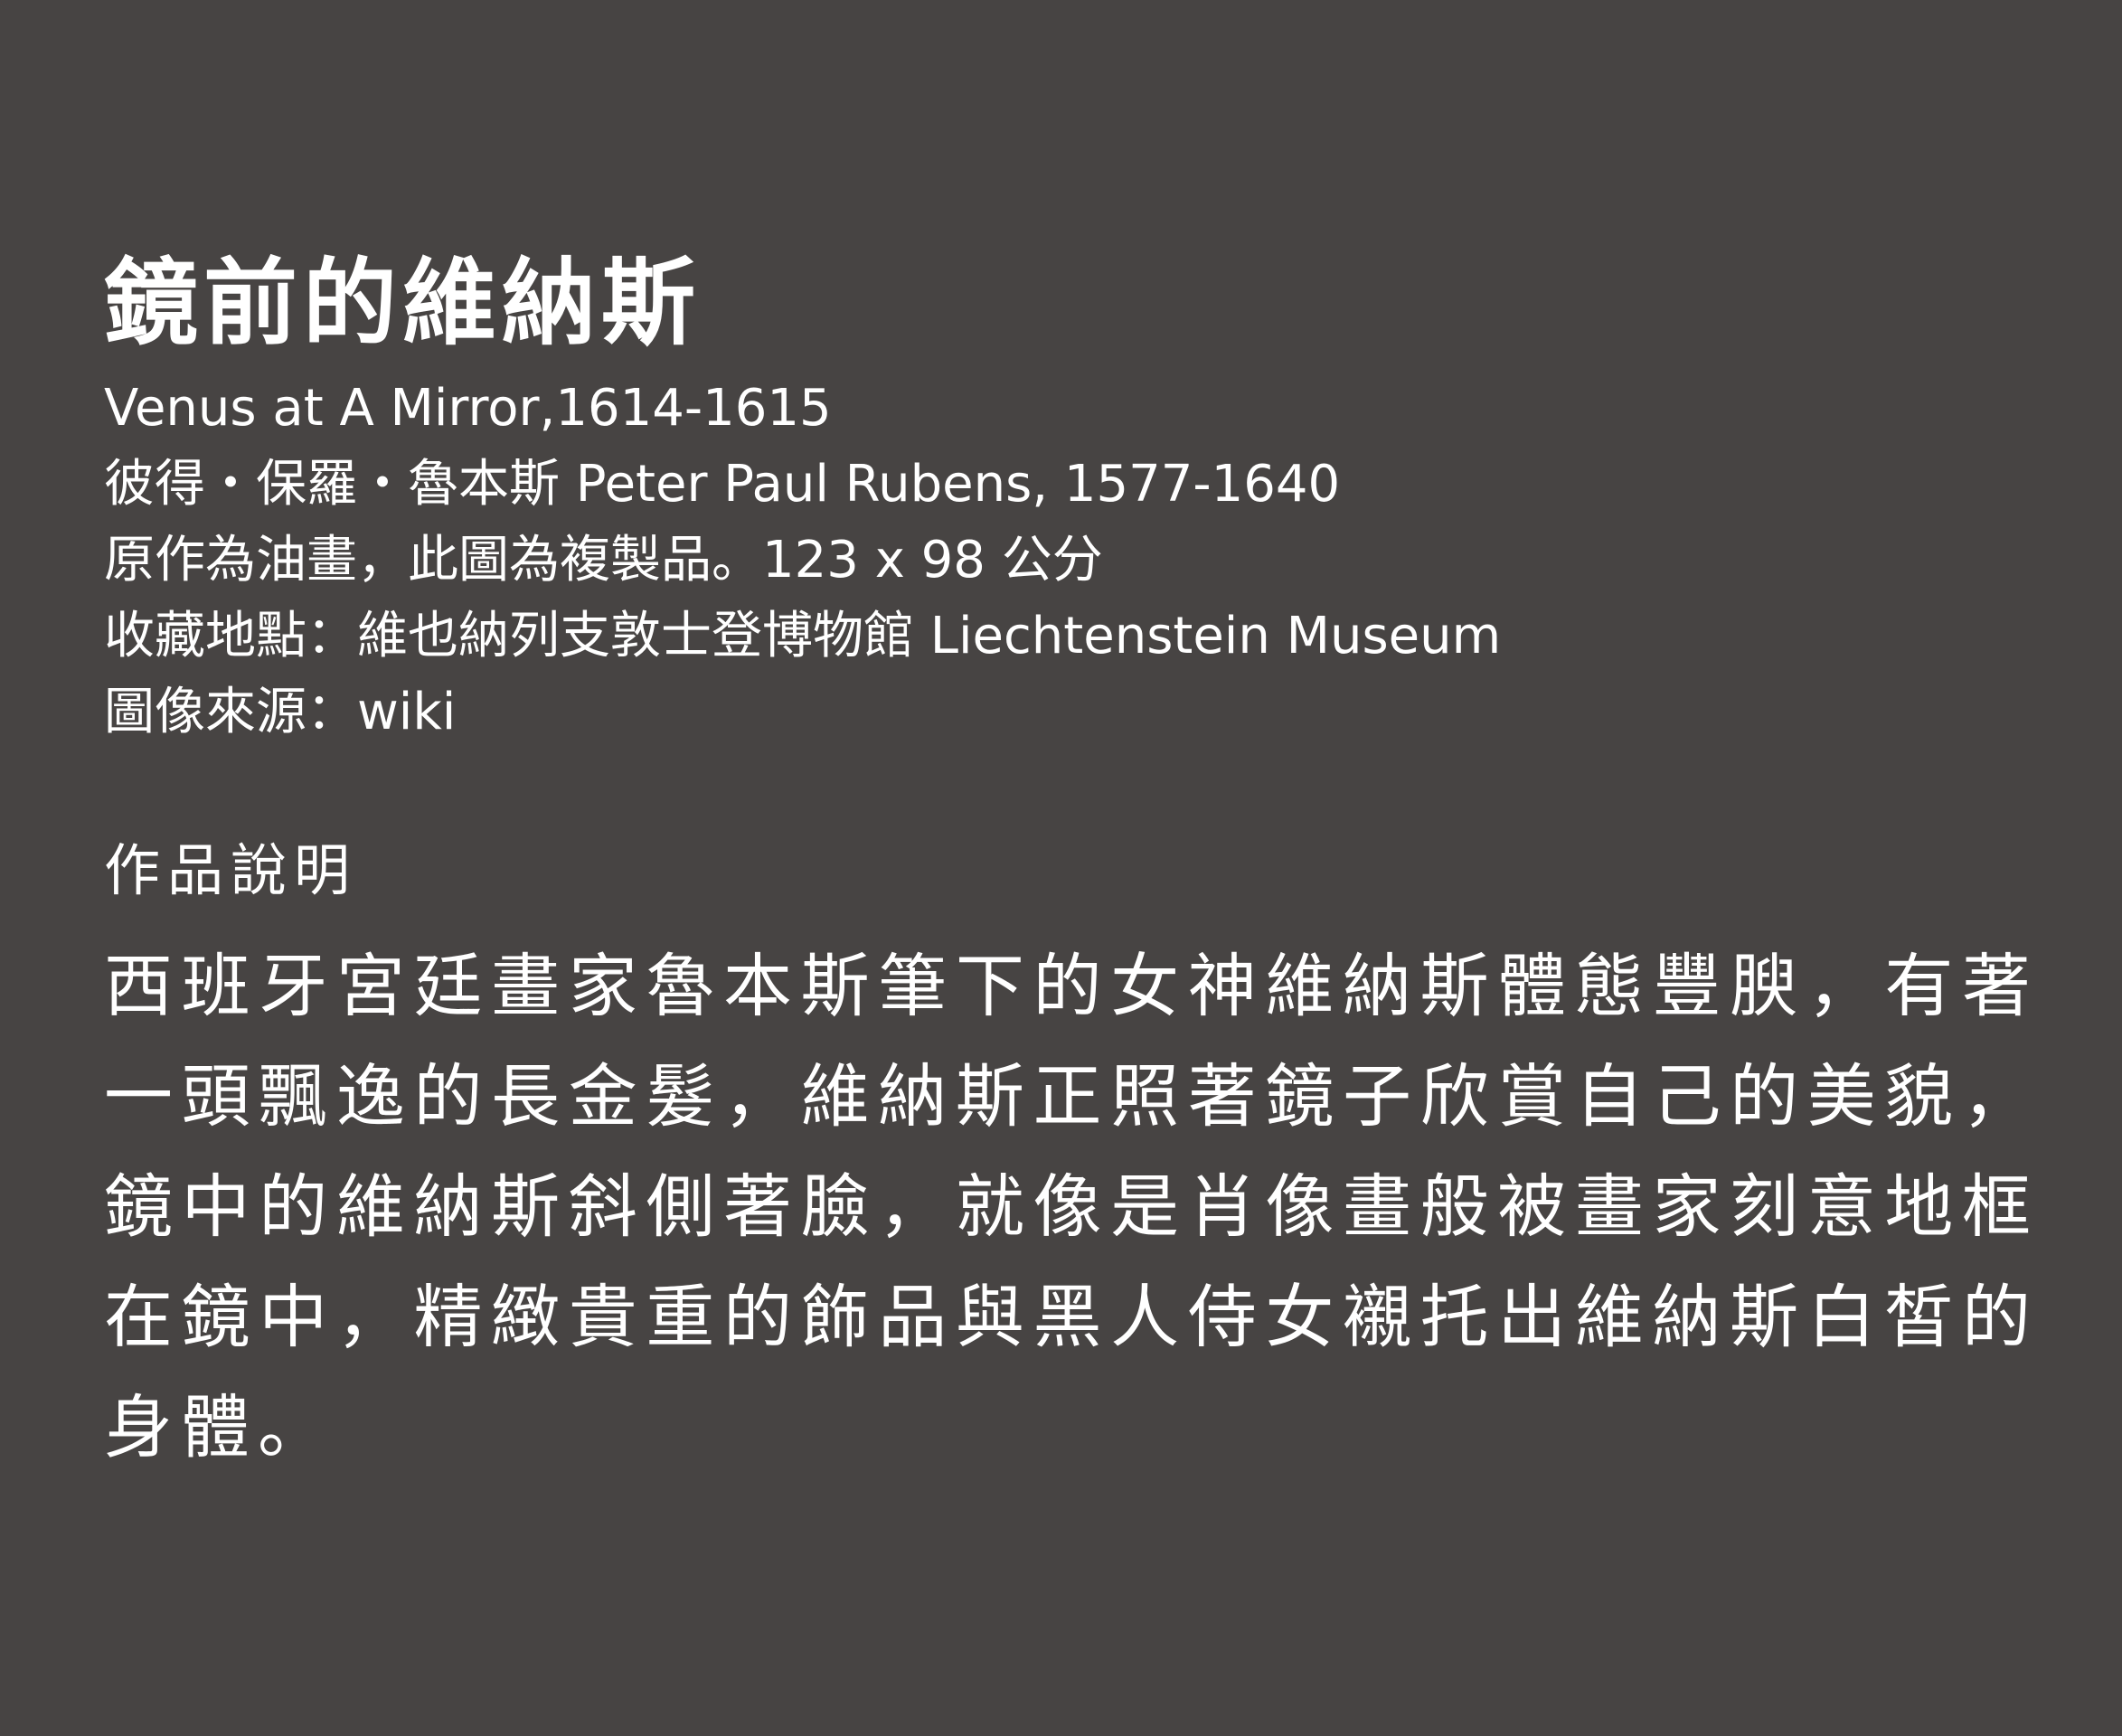 This screenshot has height=1736, width=2122. I want to click on artwork-title: 鏡前的維納斯, so click(403, 303).